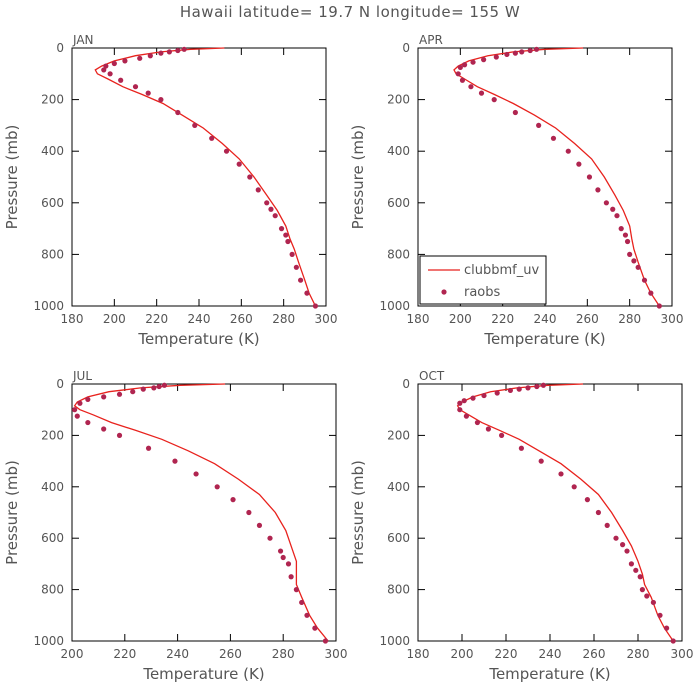 Image resolution: width=700 pixels, height=700 pixels. What do you see at coordinates (550, 654) in the screenshot?
I see `x-tick-label: 240` at bounding box center [550, 654].